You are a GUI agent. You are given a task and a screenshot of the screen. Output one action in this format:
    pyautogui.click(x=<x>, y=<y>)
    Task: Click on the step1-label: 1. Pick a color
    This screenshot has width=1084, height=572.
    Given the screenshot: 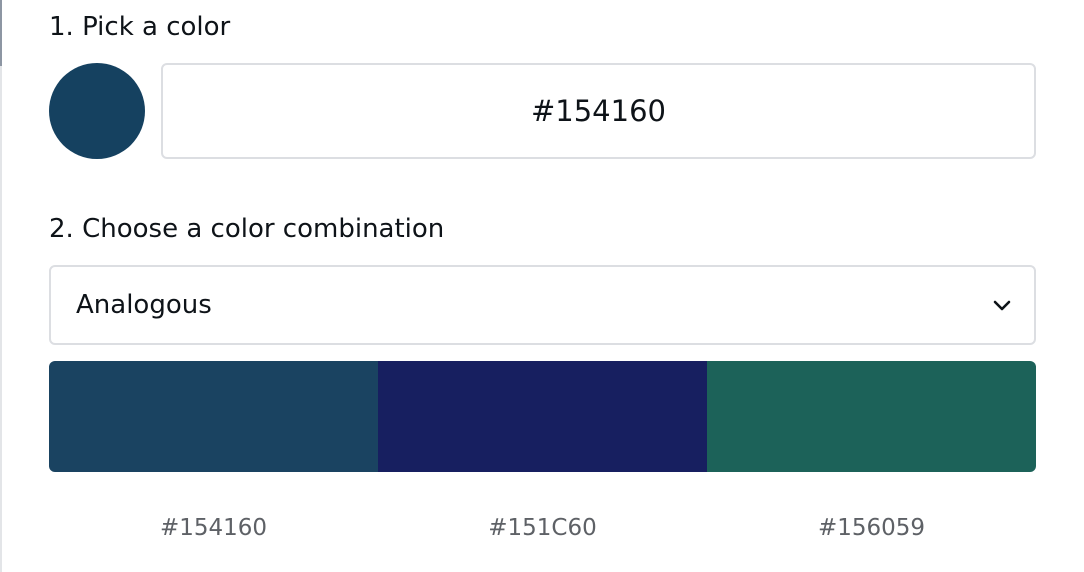 What is the action you would take?
    pyautogui.click(x=140, y=27)
    